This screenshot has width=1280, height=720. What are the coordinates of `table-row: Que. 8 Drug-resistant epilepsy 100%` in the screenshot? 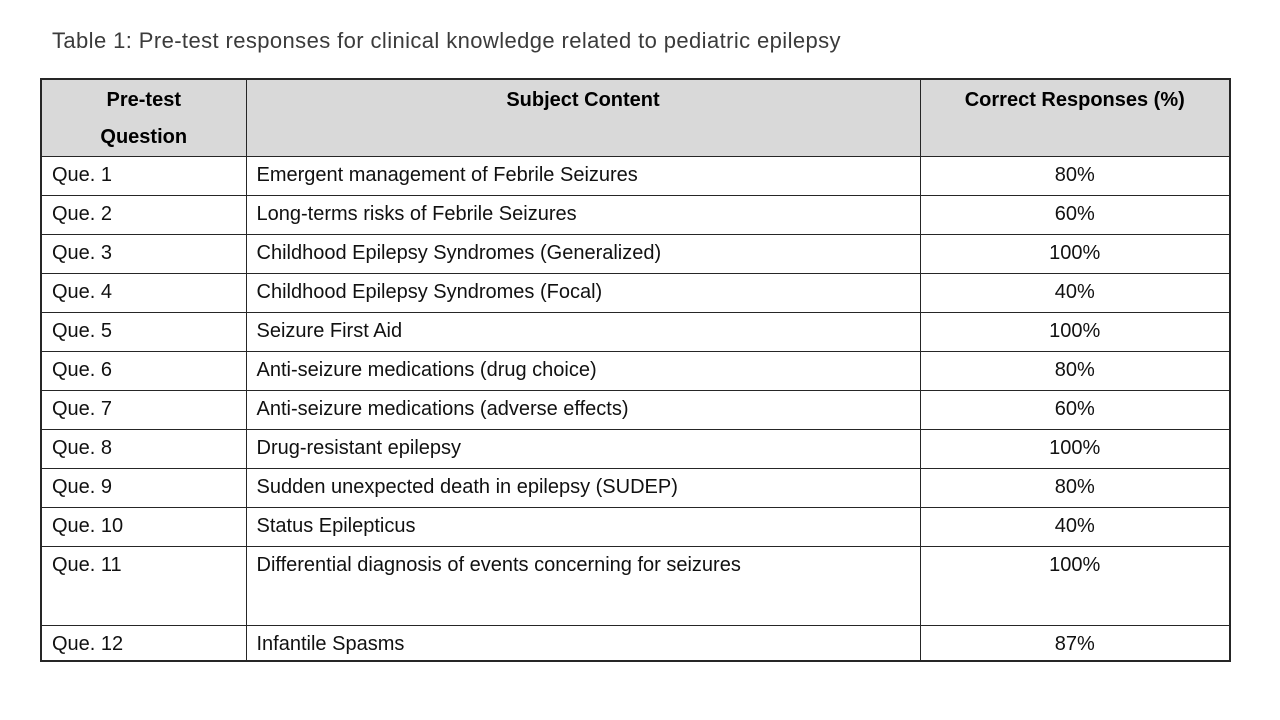 It's located at (635, 449).